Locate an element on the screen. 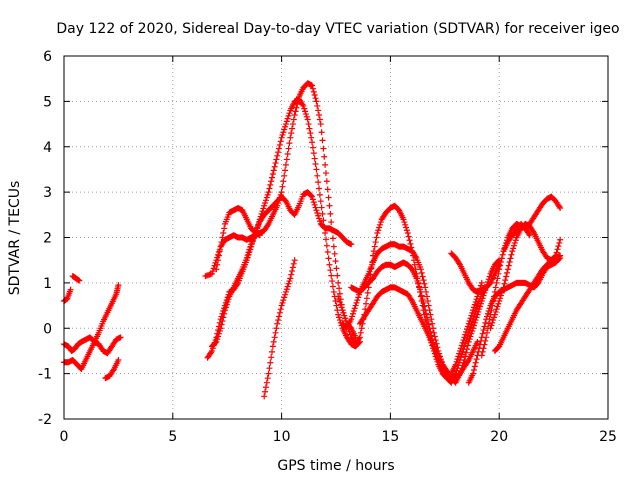 This screenshot has width=640, height=480. y-tick-label: 6 is located at coordinates (47, 57).